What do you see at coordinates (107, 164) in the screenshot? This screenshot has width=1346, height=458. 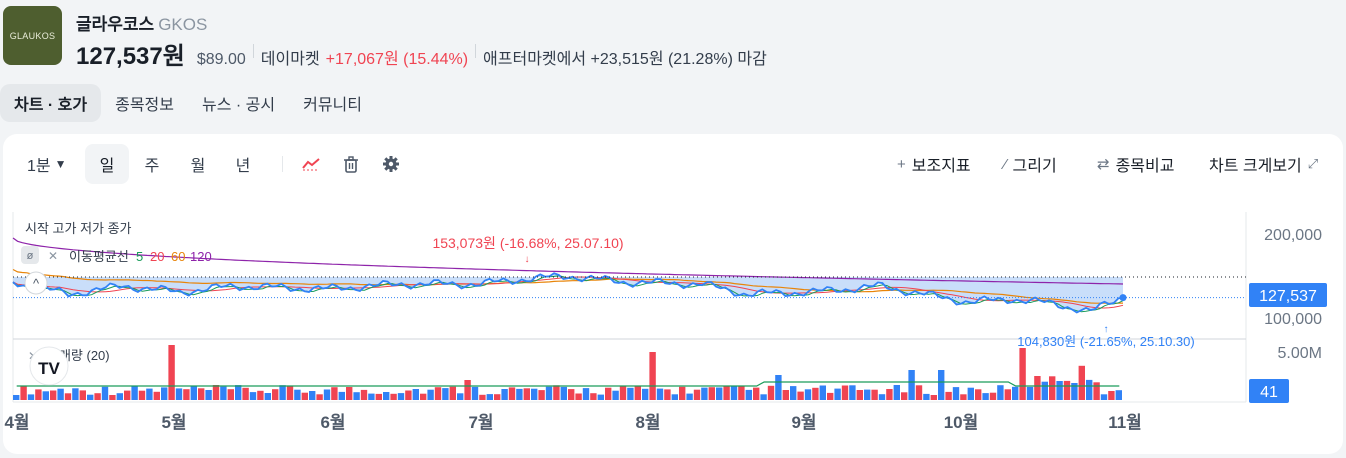 I see `period-day: 일` at bounding box center [107, 164].